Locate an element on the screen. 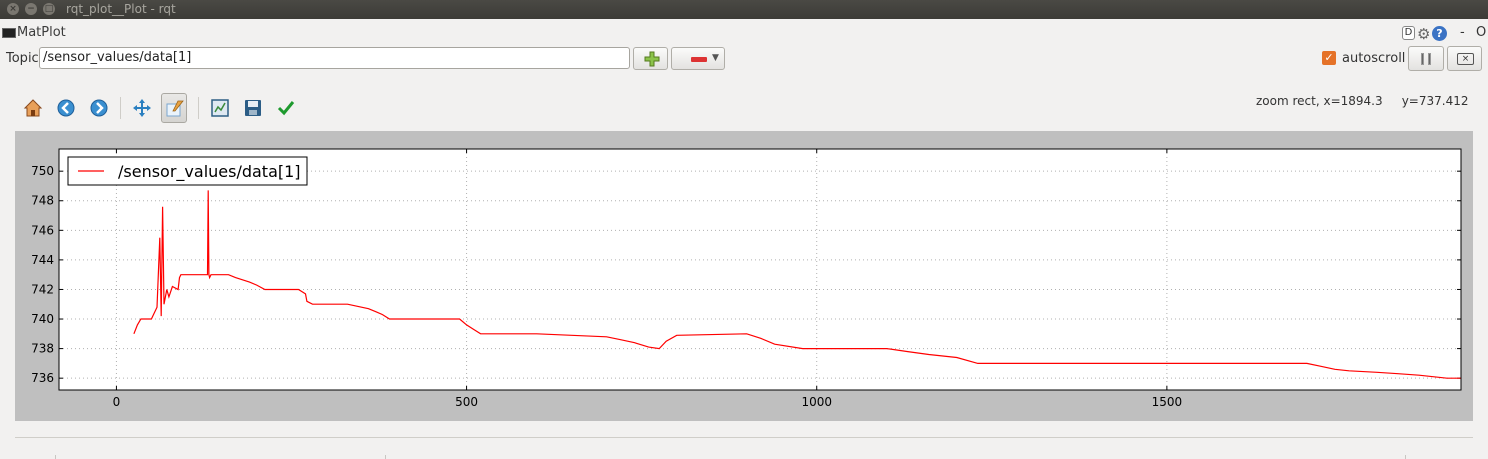  back-arrow-icon is located at coordinates (66, 108).